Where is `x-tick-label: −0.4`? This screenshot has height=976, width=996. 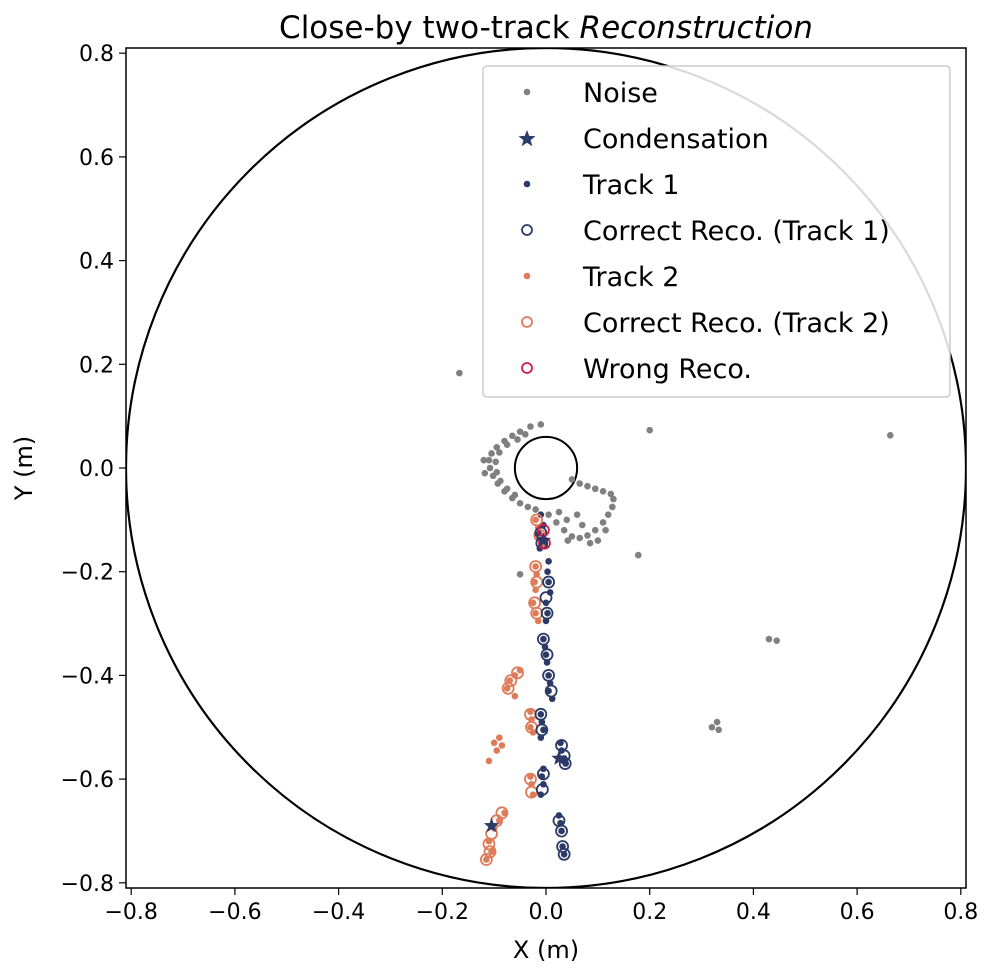 x-tick-label: −0.4 is located at coordinates (338, 912).